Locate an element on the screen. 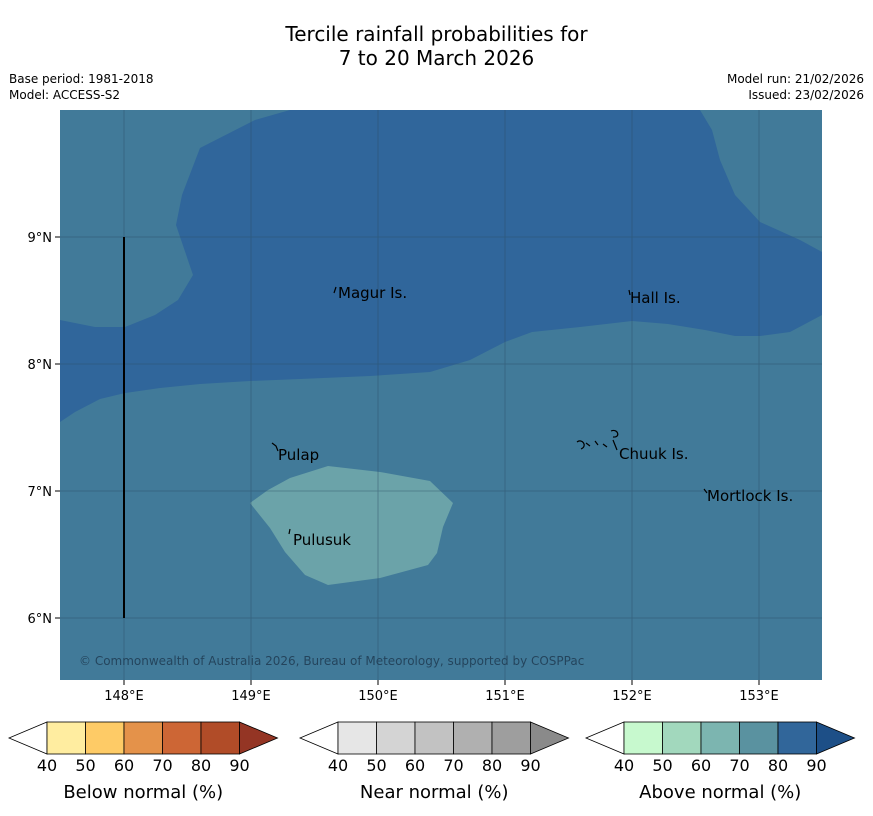 The image size is (873, 816). island-pulap is located at coordinates (275, 447).